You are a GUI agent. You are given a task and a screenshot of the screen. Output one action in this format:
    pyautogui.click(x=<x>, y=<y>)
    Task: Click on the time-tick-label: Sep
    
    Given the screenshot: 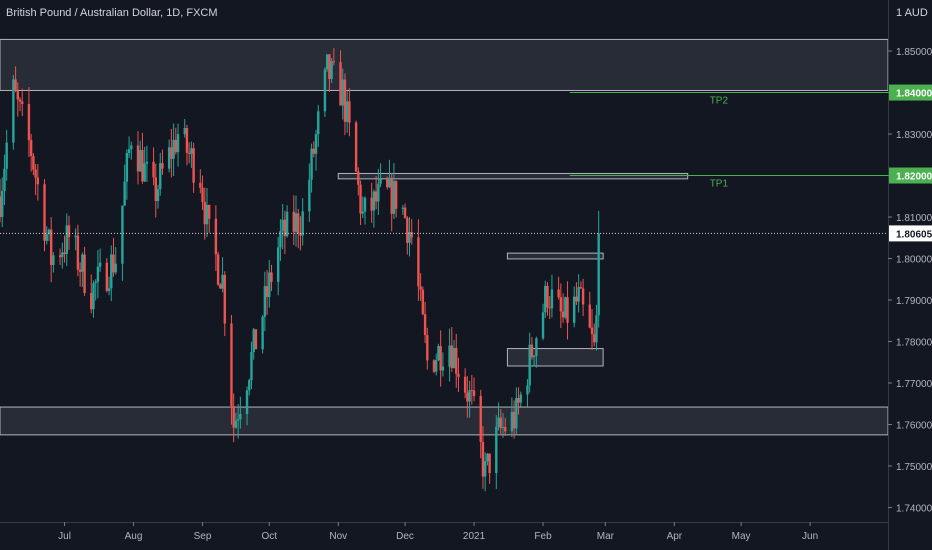 What is the action you would take?
    pyautogui.click(x=203, y=536)
    